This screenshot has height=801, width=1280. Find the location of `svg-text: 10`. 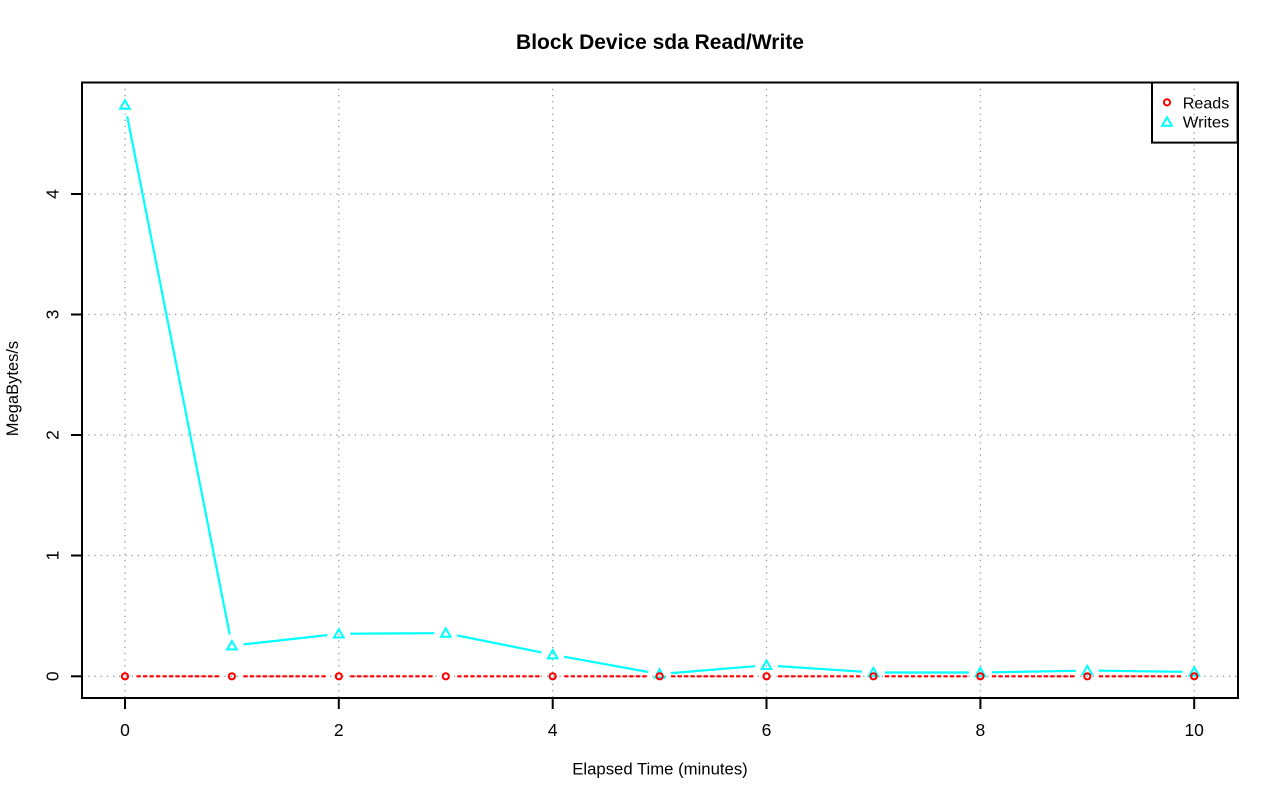

svg-text: 10 is located at coordinates (1194, 730).